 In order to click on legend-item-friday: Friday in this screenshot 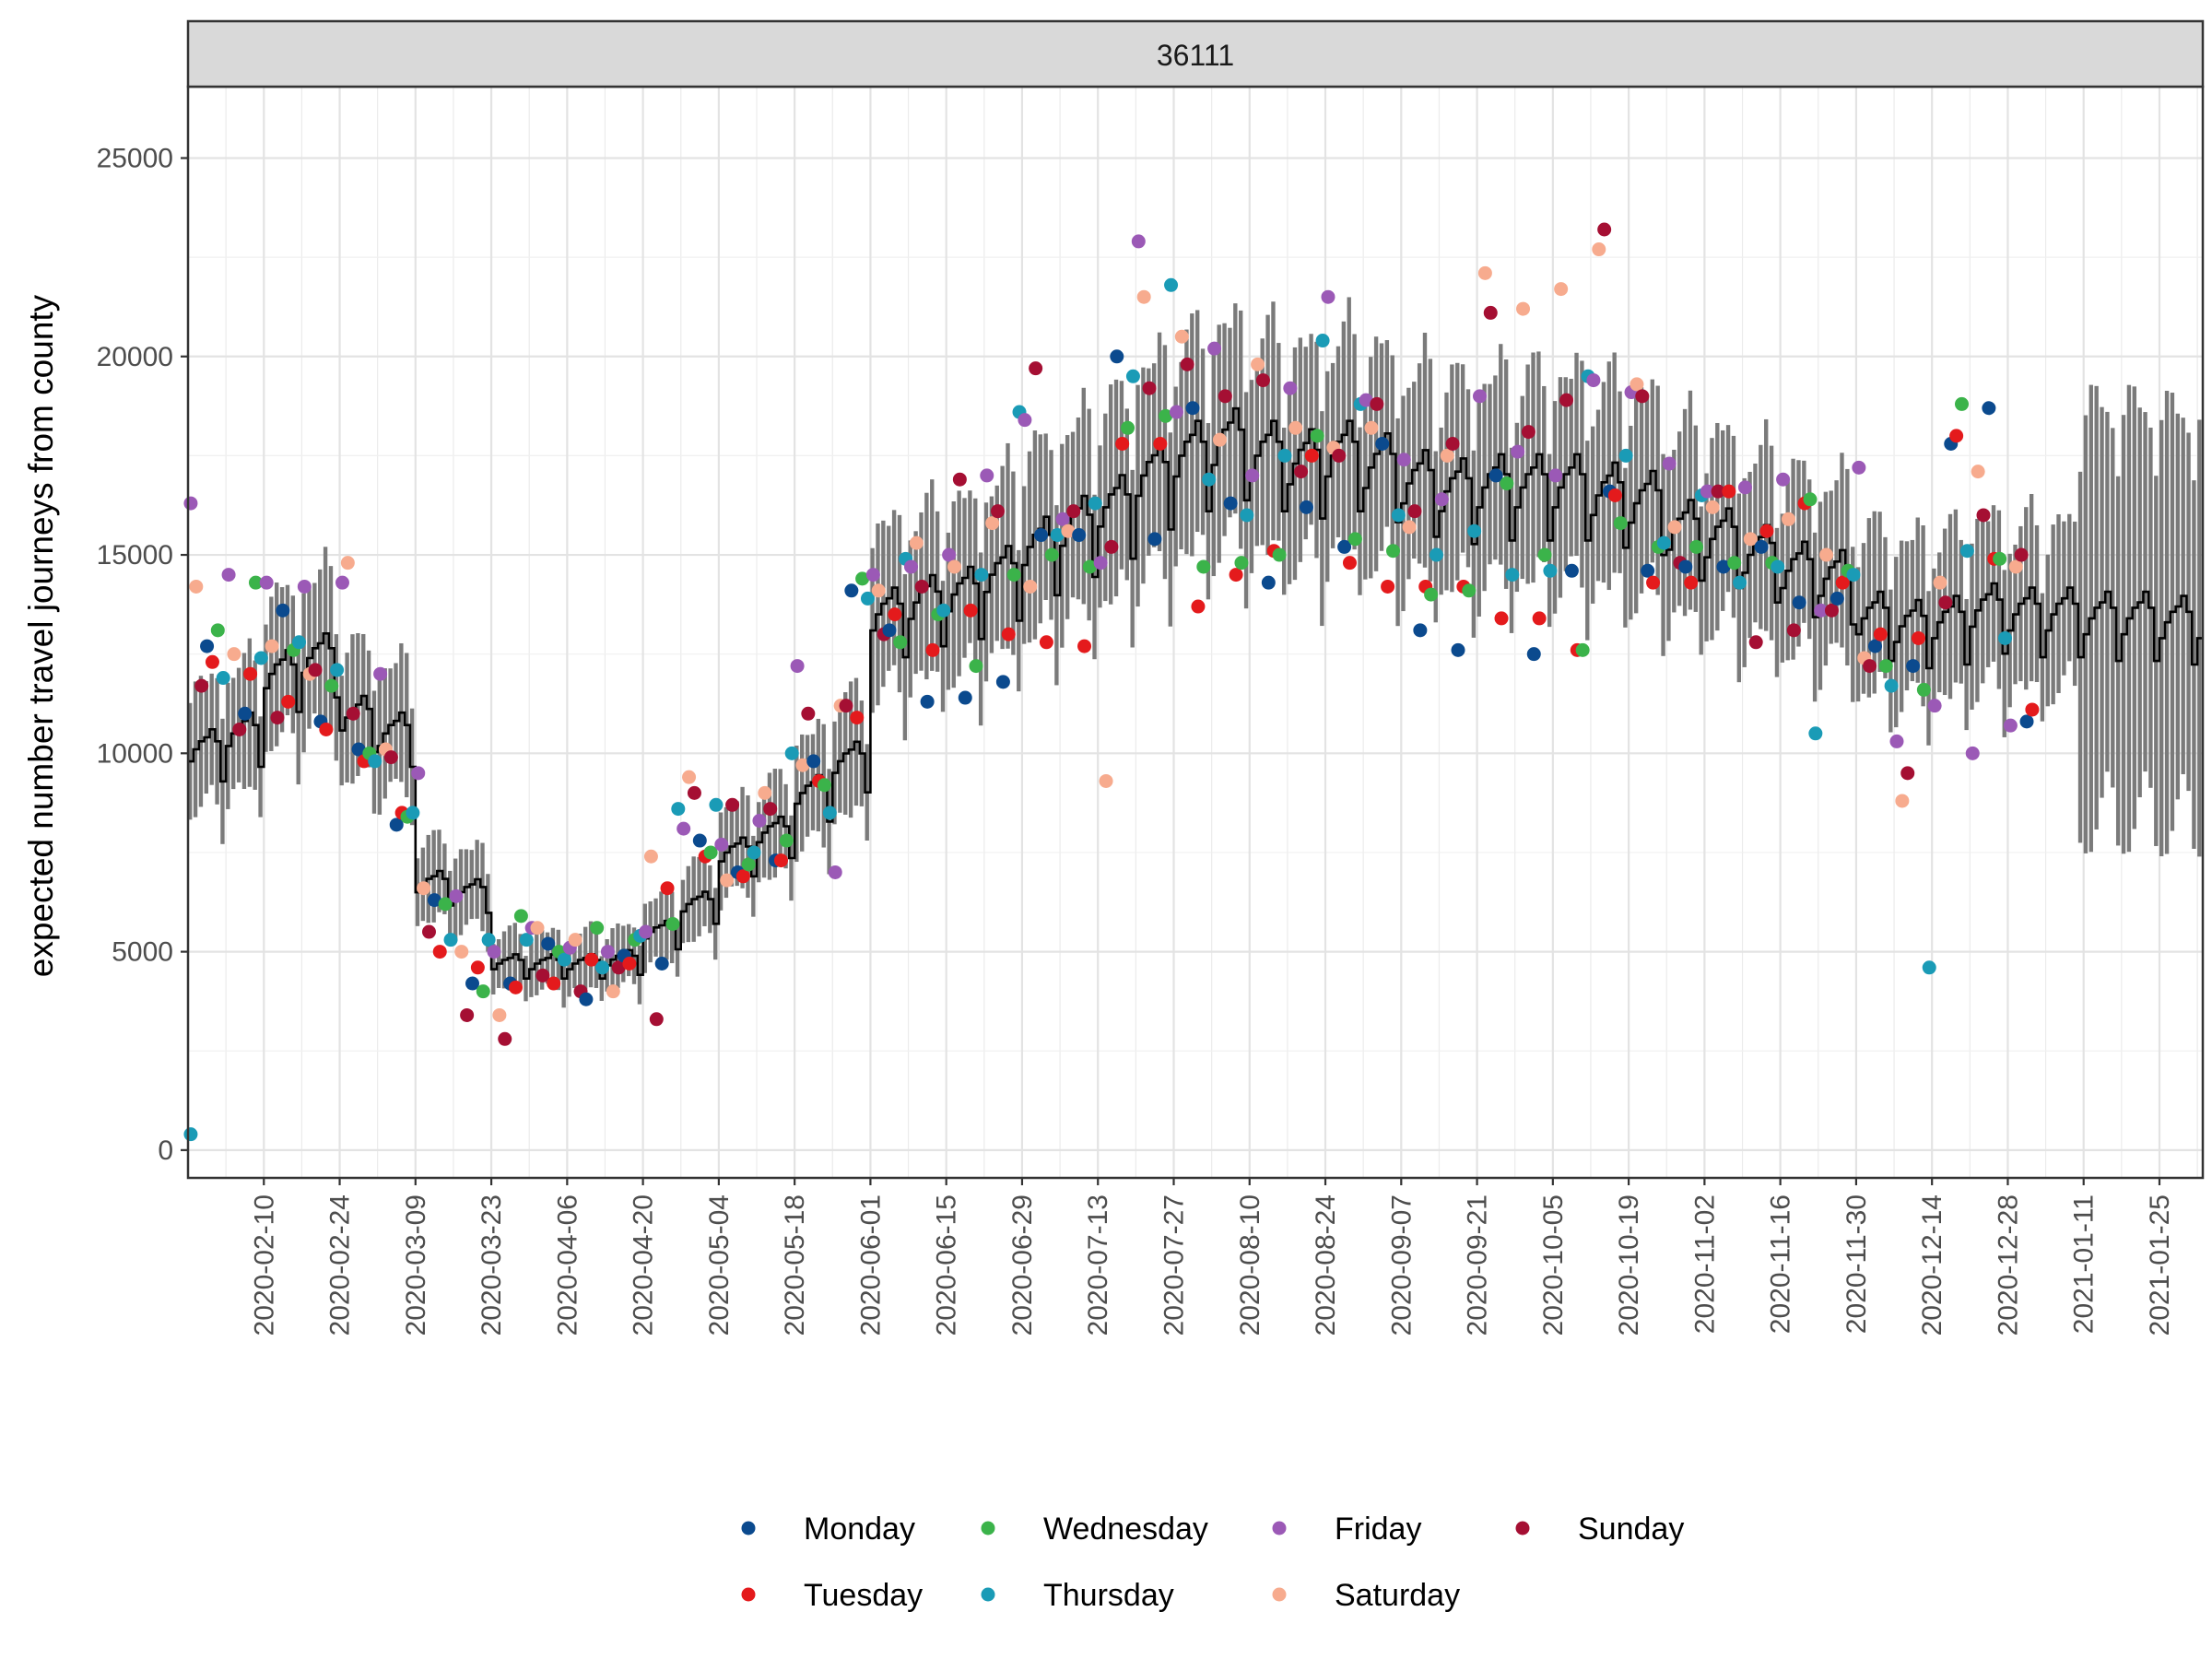, I will do `click(1346, 1529)`.